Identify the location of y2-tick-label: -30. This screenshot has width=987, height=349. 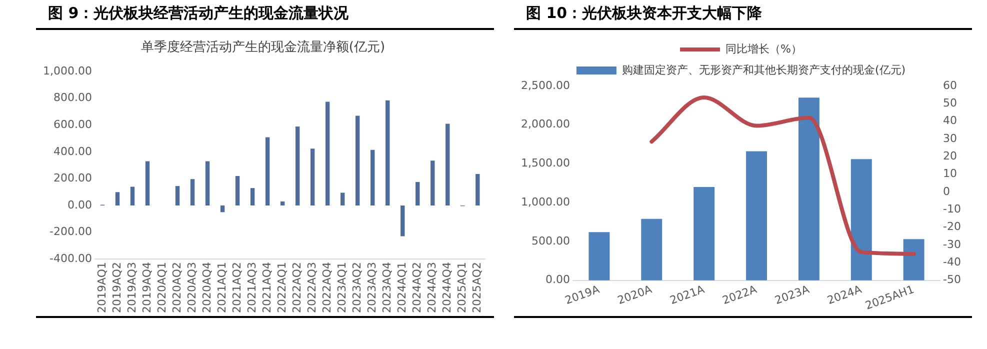
(952, 244).